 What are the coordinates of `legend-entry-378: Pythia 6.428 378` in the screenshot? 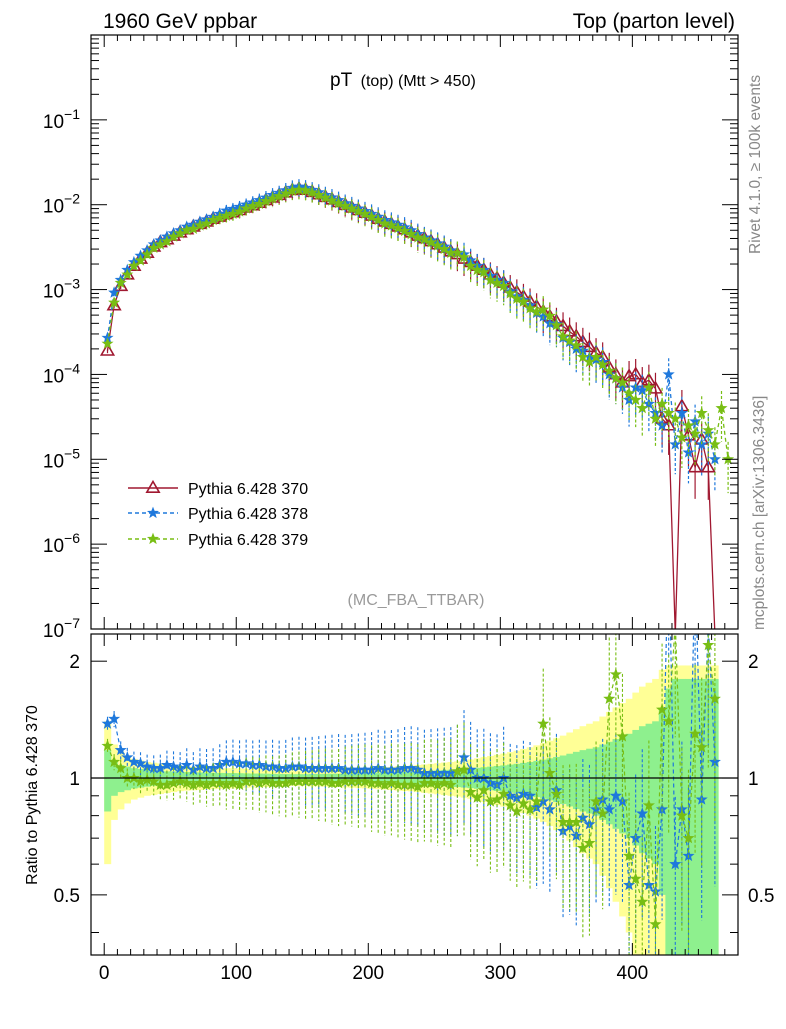 It's located at (218, 514).